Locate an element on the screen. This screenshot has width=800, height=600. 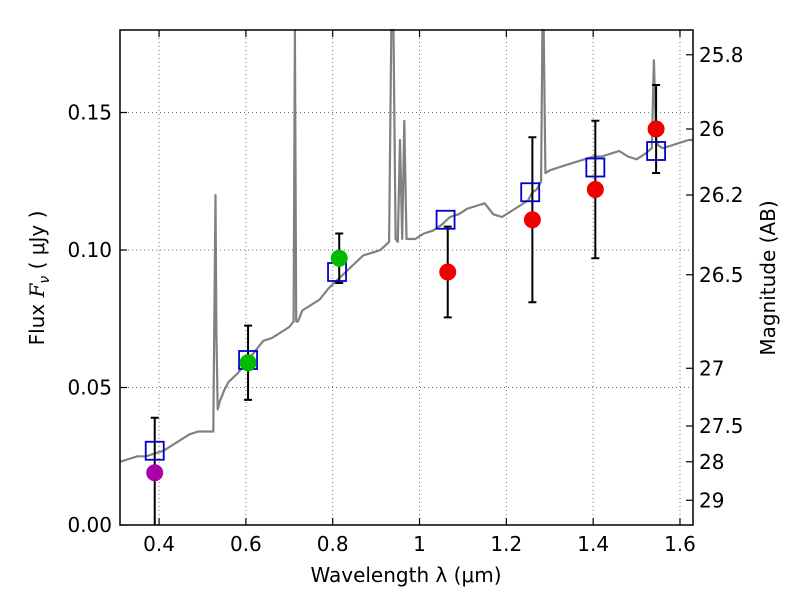
y-axis-label-prefix: Flux is located at coordinates (37, 321).